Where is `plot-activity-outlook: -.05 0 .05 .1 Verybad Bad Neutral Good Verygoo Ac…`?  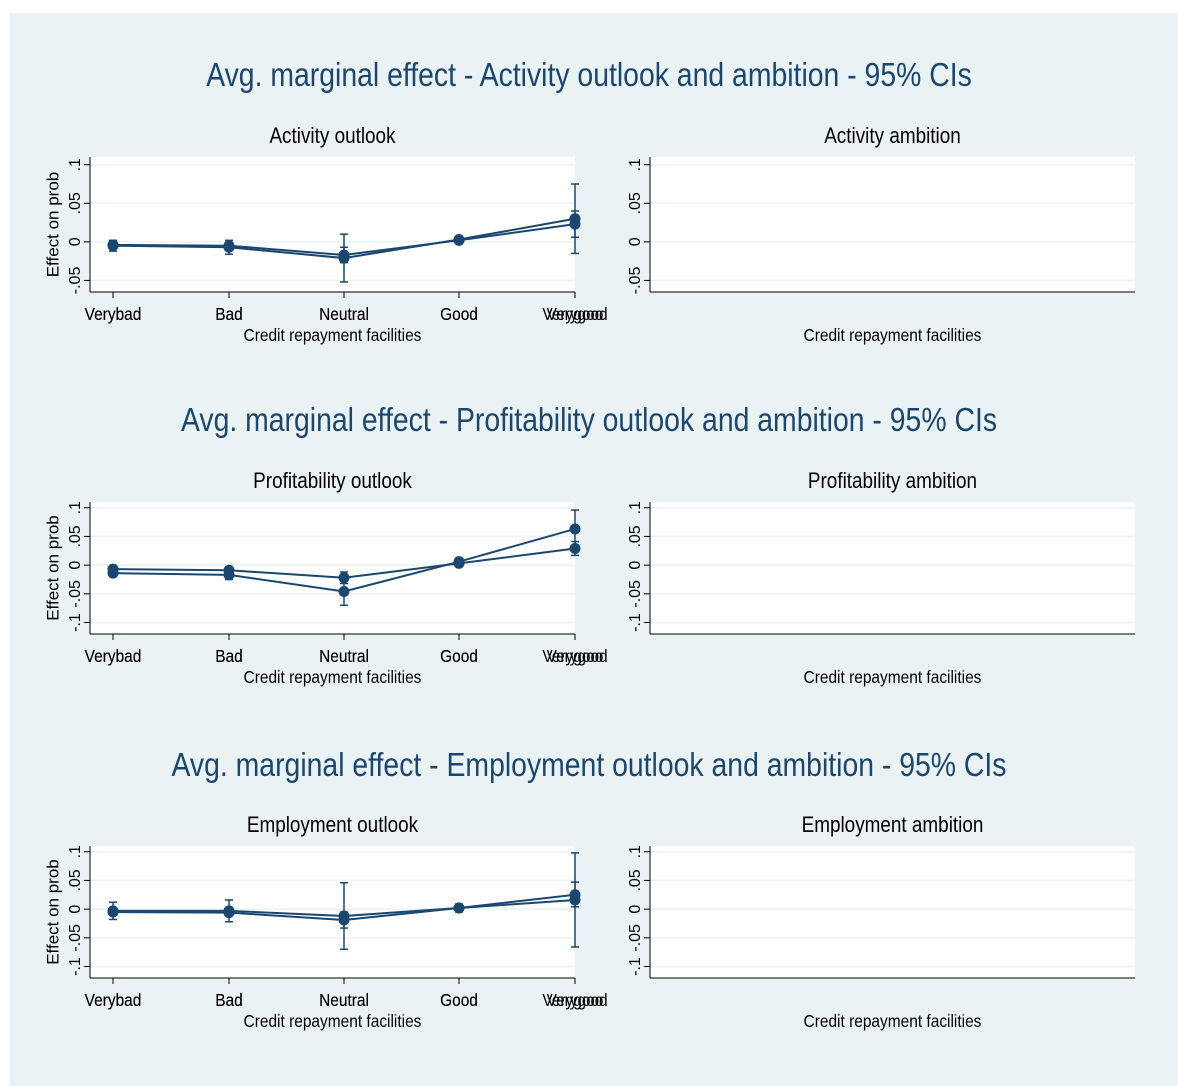 plot-activity-outlook: -.05 0 .05 .1 Verybad Bad Neutral Good Verygoo Ac… is located at coordinates (323, 235).